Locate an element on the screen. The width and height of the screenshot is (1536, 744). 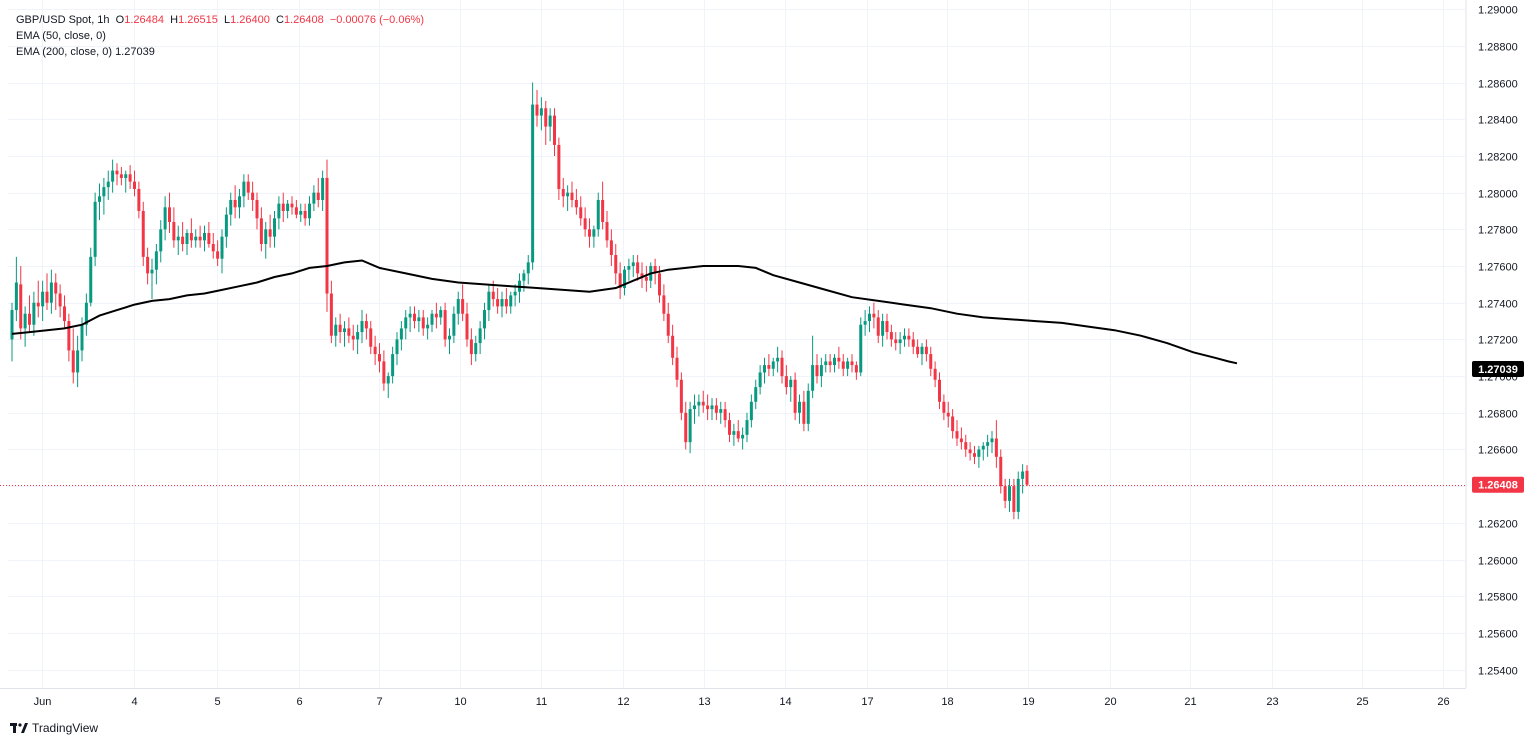
time-tick-label: 20 is located at coordinates (1110, 702).